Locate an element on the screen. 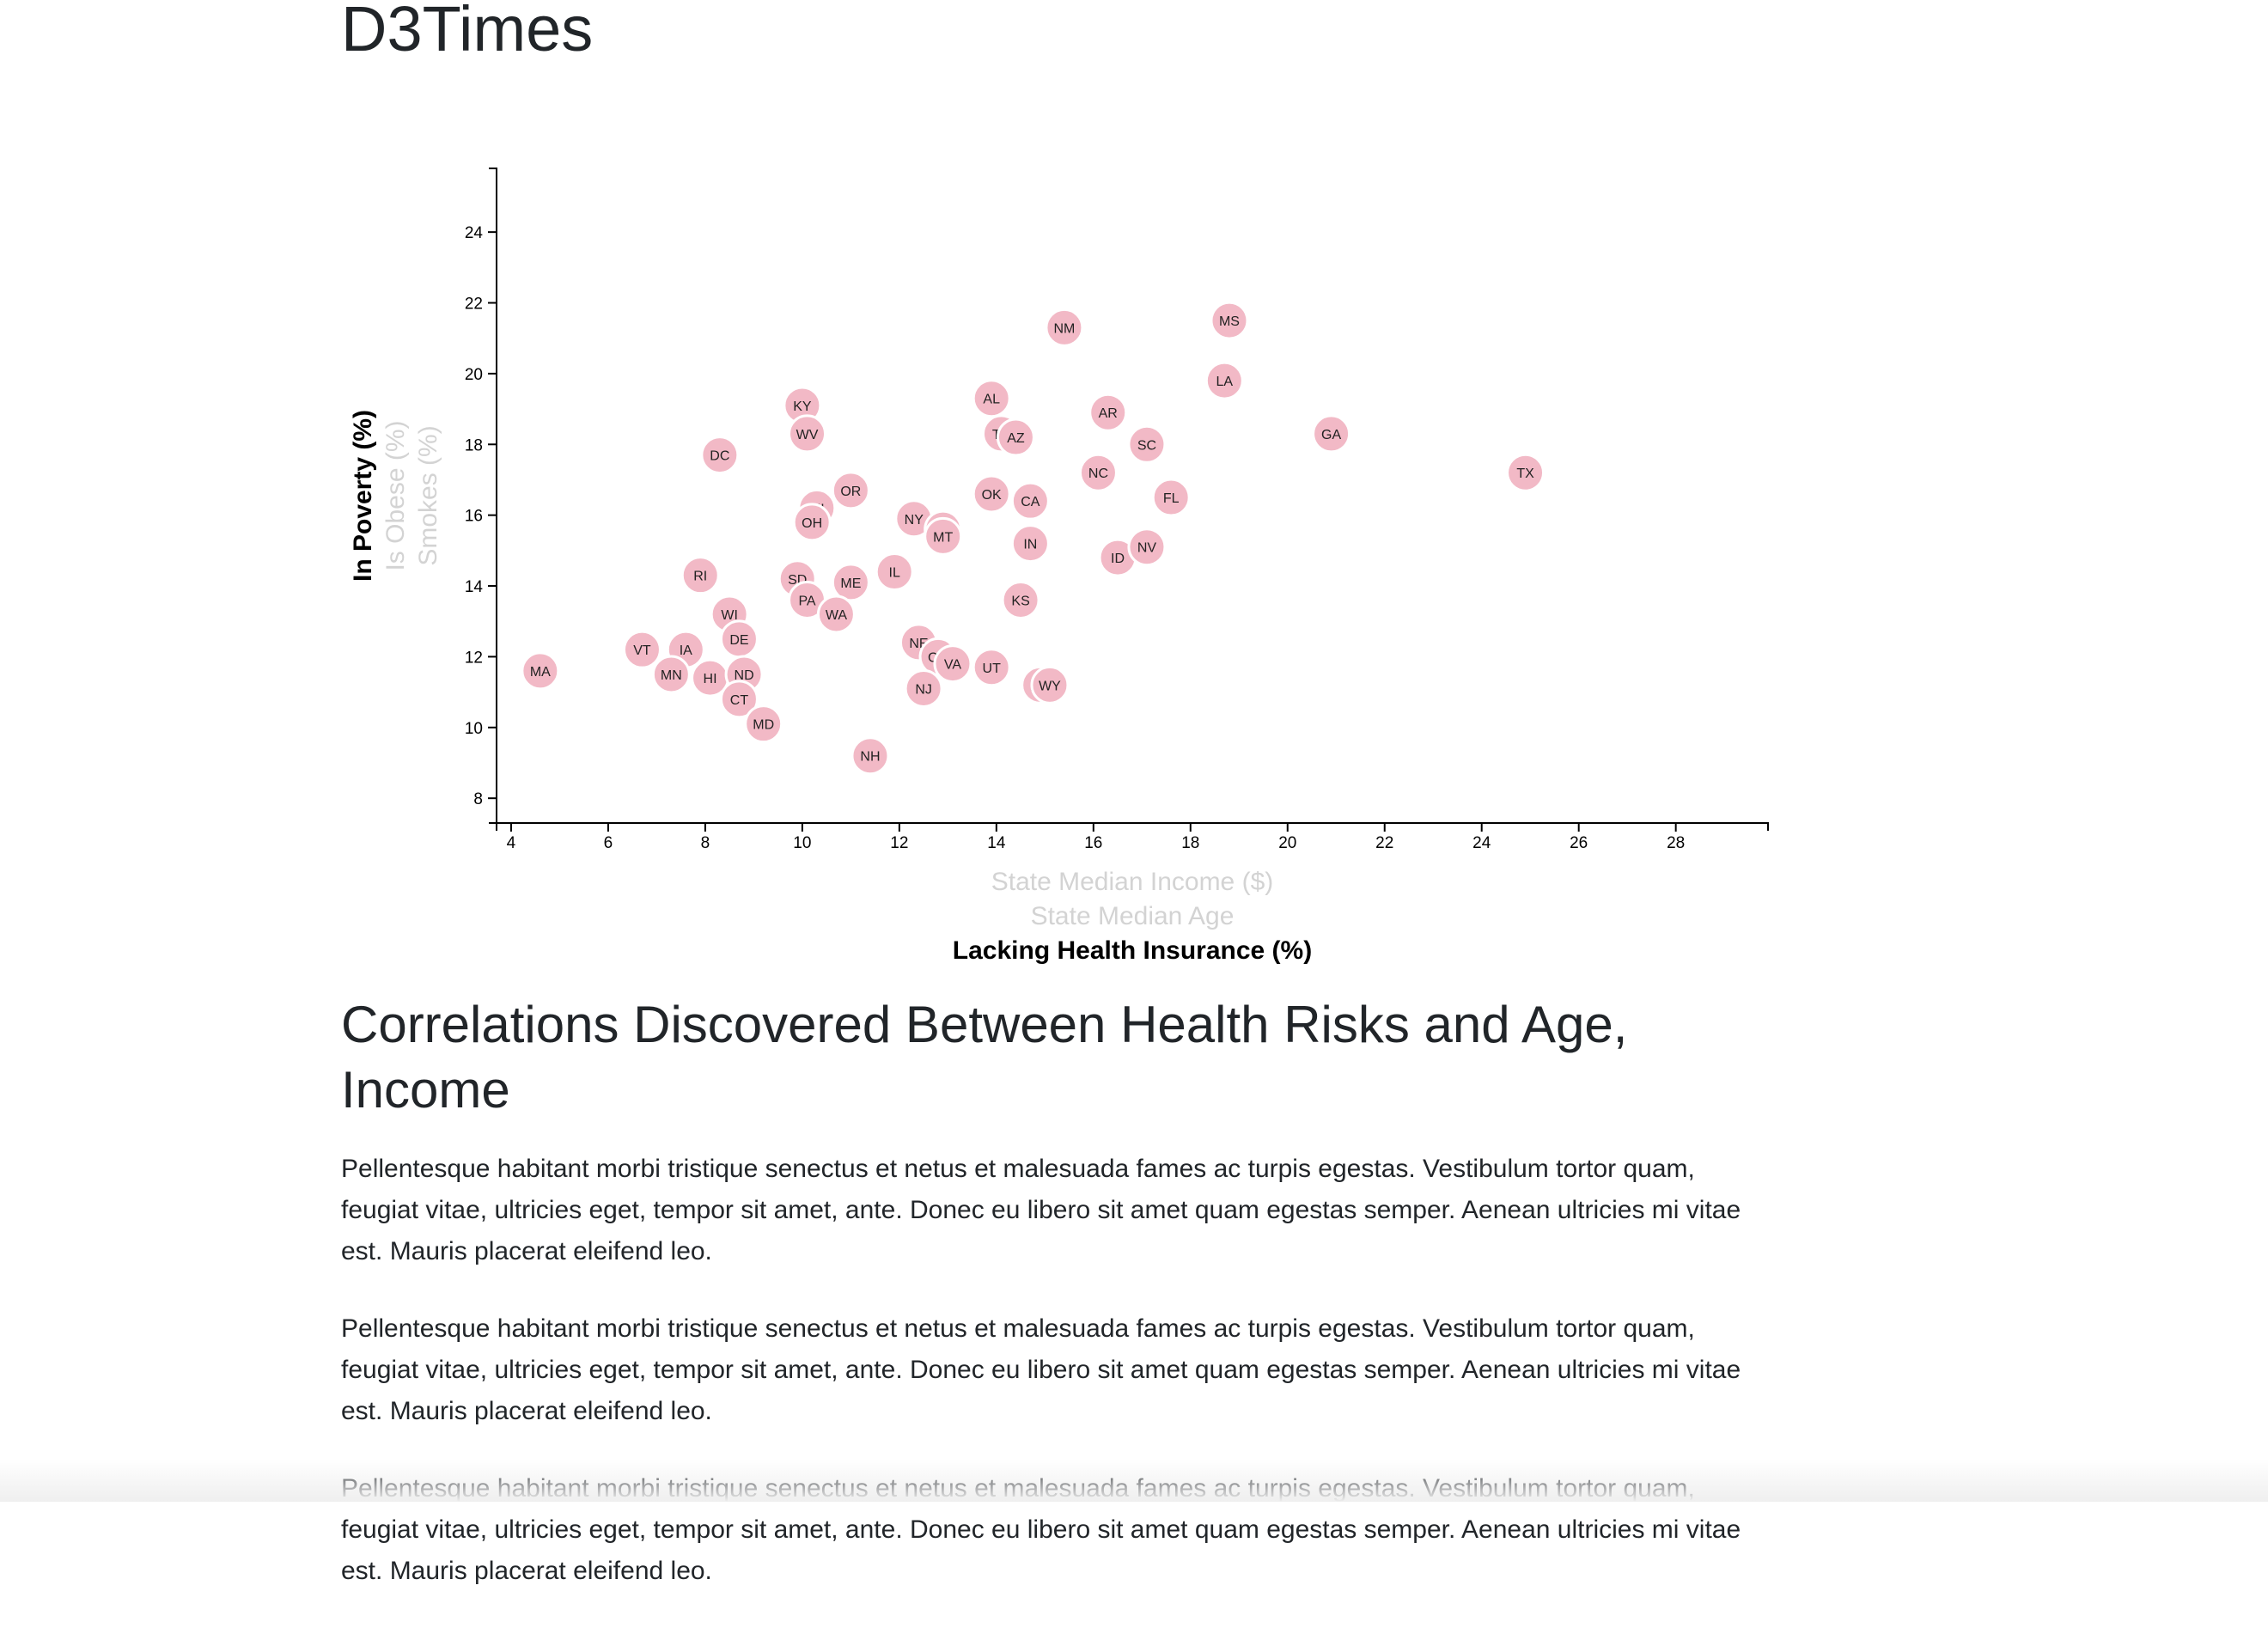 This screenshot has height=1628, width=2268. state-point-in is located at coordinates (1030, 544).